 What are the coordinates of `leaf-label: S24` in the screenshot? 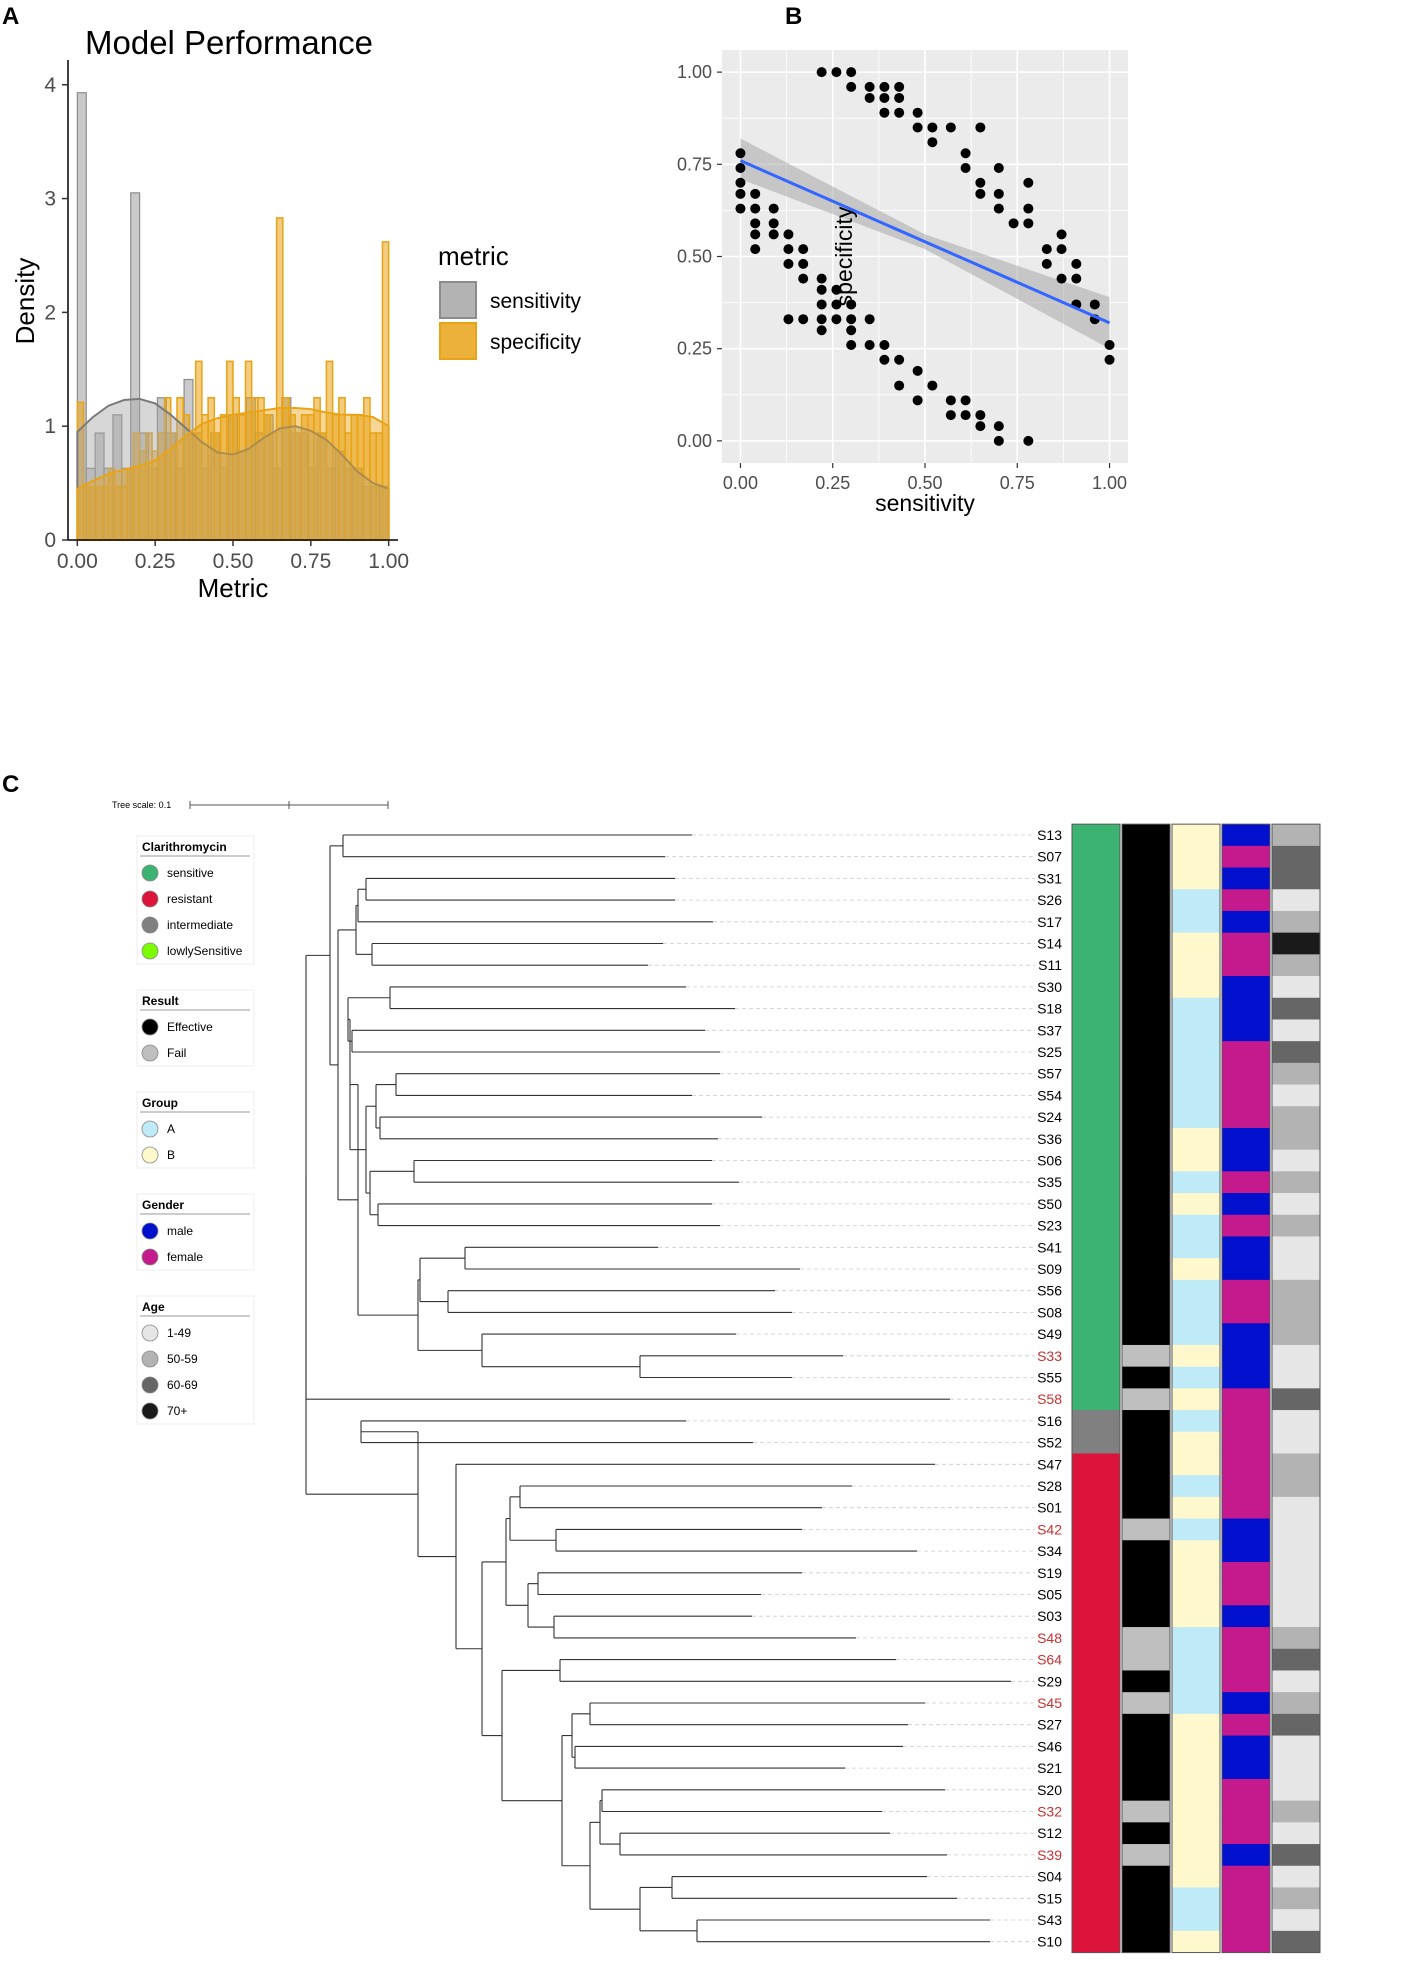 It's located at (1049, 1117).